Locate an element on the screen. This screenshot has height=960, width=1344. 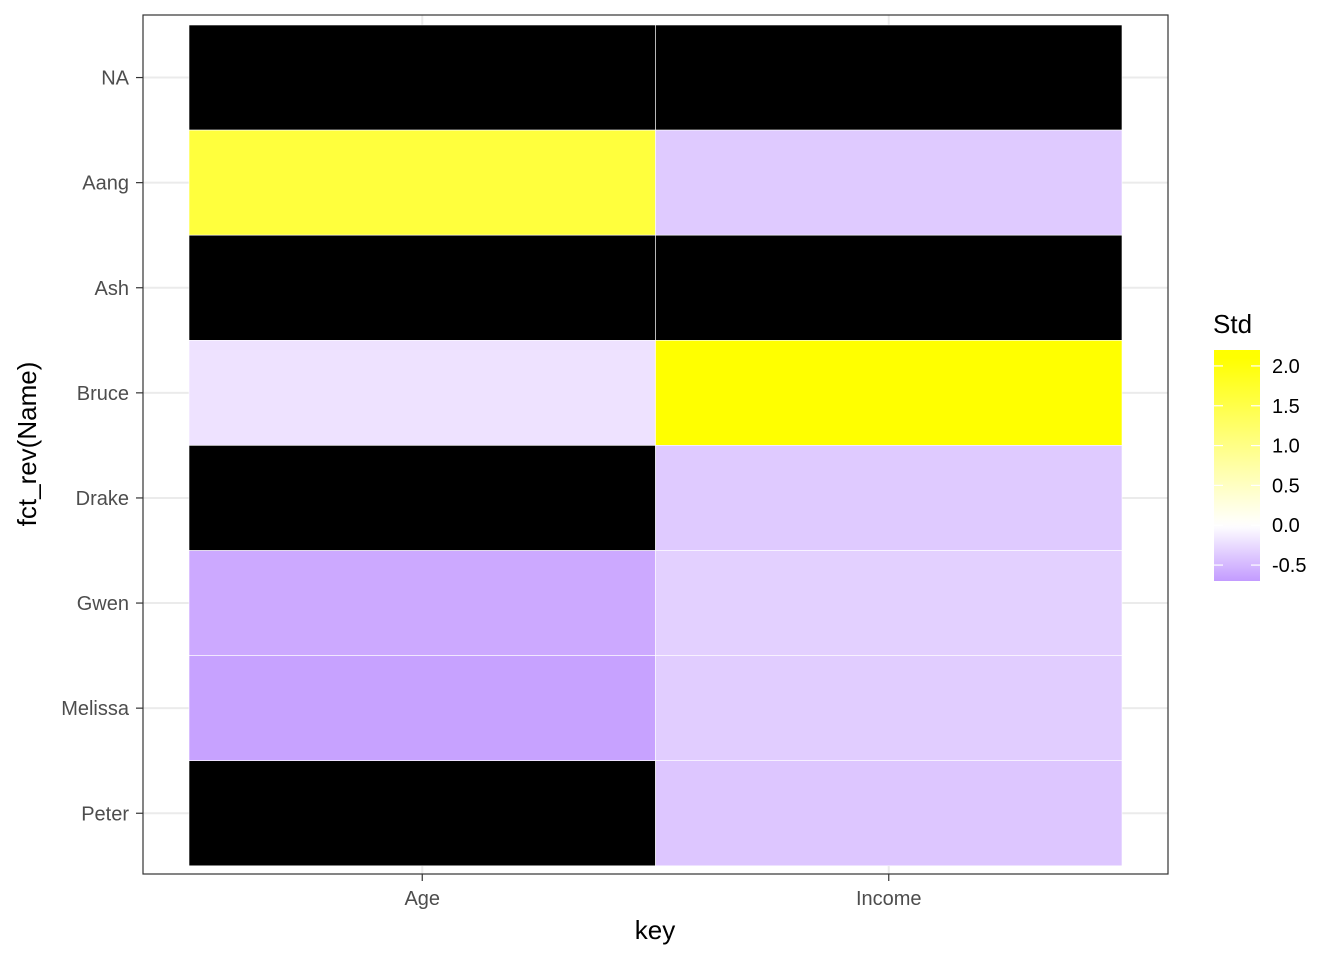
legend-title: Std is located at coordinates (1232, 324).